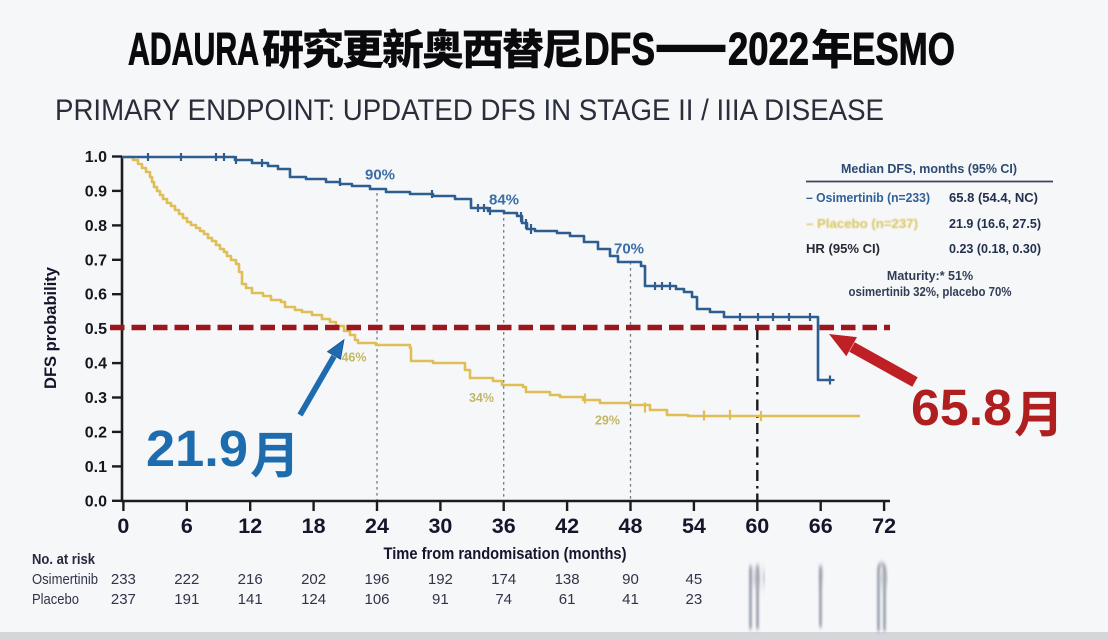  What do you see at coordinates (567, 526) in the screenshot?
I see `svg-text: 42` at bounding box center [567, 526].